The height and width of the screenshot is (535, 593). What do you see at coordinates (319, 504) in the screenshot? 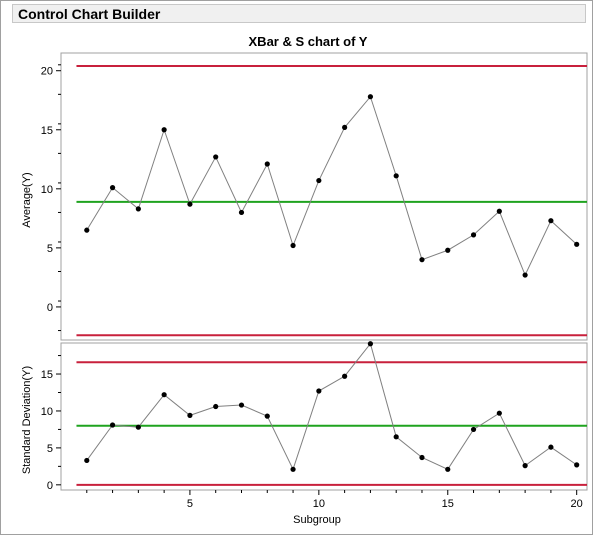
I see `x-tick-label: 10` at bounding box center [319, 504].